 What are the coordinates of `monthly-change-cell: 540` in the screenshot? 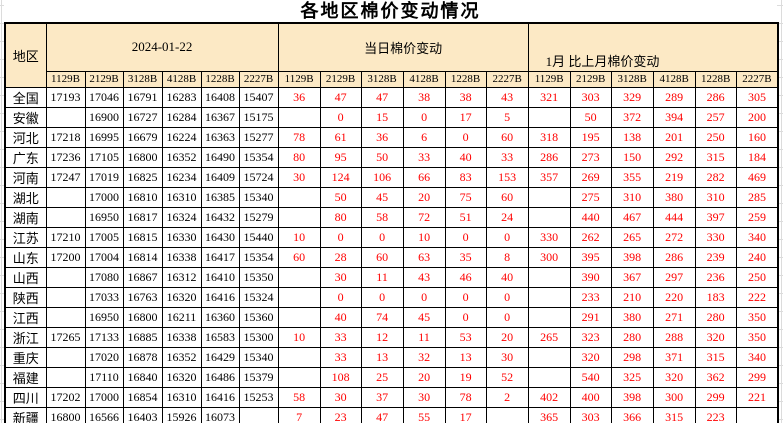 It's located at (590, 377).